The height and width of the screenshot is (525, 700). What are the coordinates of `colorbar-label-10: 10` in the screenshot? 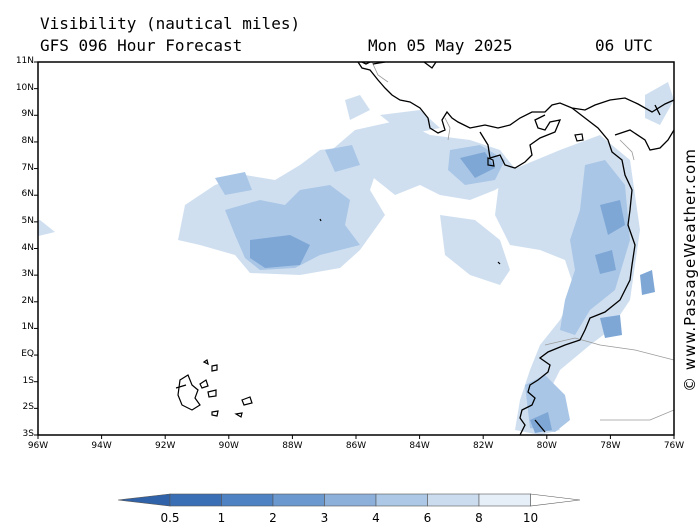 It's located at (530, 518).